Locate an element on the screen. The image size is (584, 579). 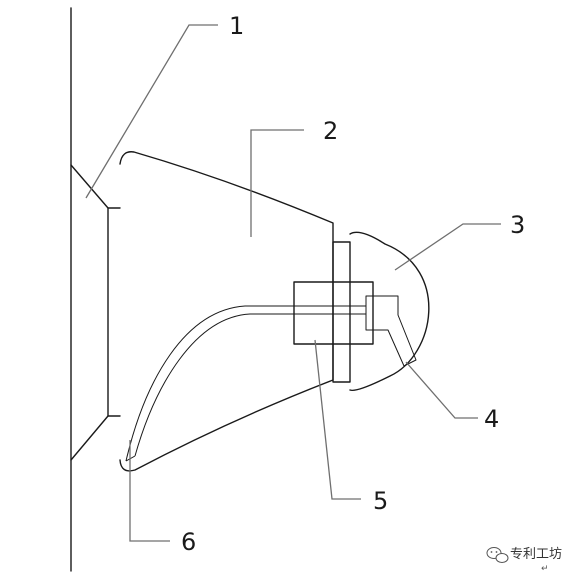
bracket-clip is located at coordinates (391, 331).